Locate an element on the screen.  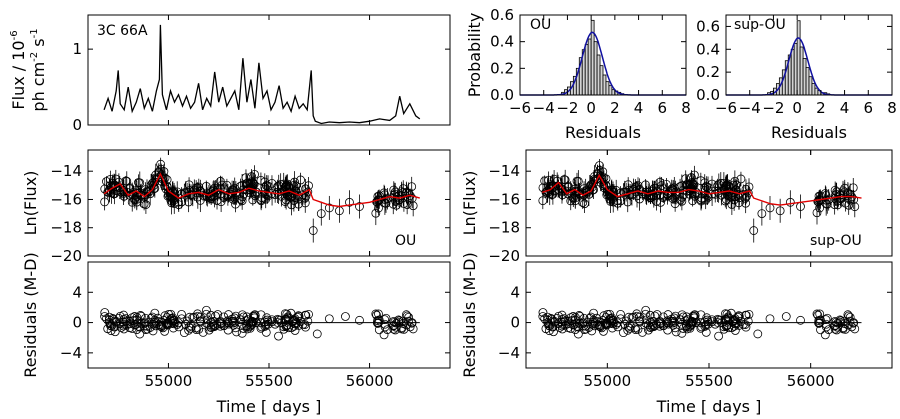
resid-sup-frame is located at coordinates (709, 315).